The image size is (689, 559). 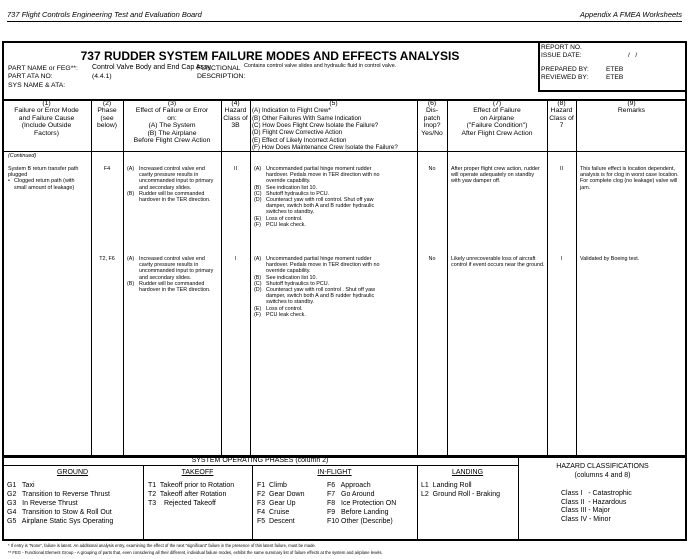 I want to click on column-header-6: (6) Dis-patch Inop? Yes/No, so click(x=432, y=118).